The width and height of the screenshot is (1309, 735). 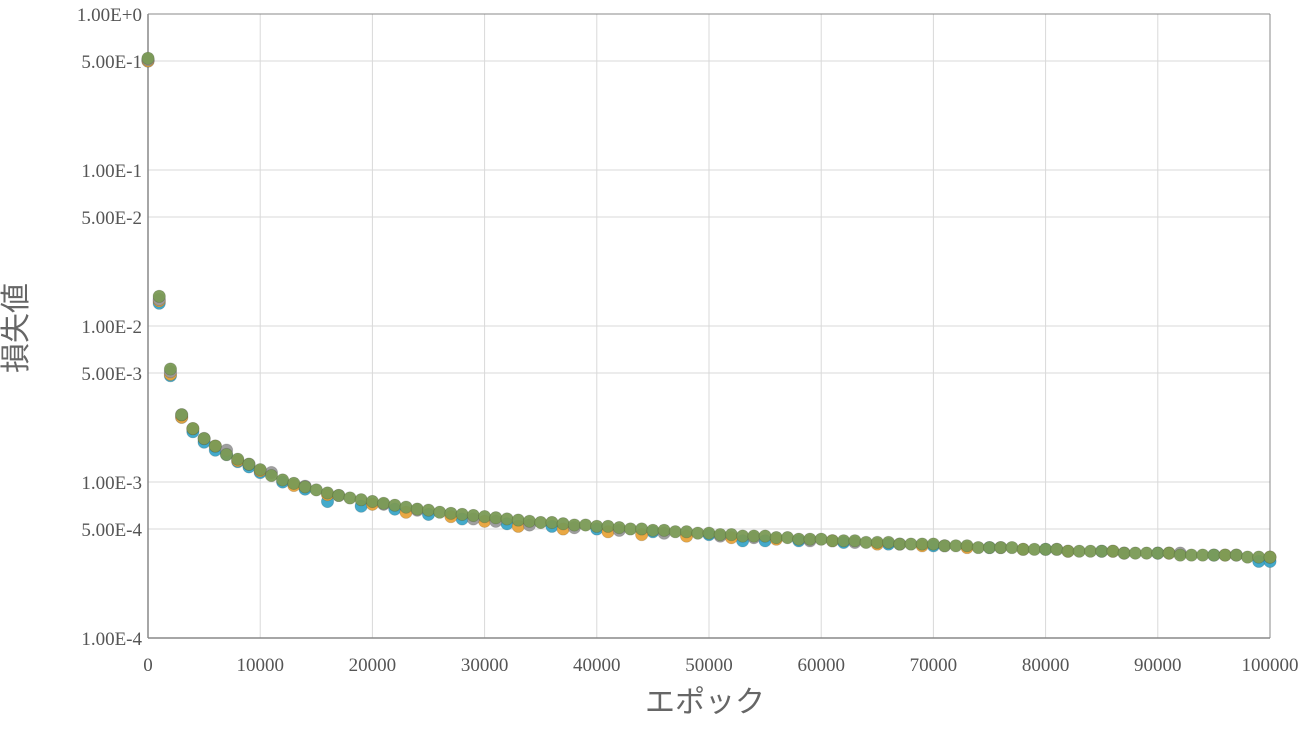 I want to click on y-tick-label: 1.00E+0, so click(x=109, y=15).